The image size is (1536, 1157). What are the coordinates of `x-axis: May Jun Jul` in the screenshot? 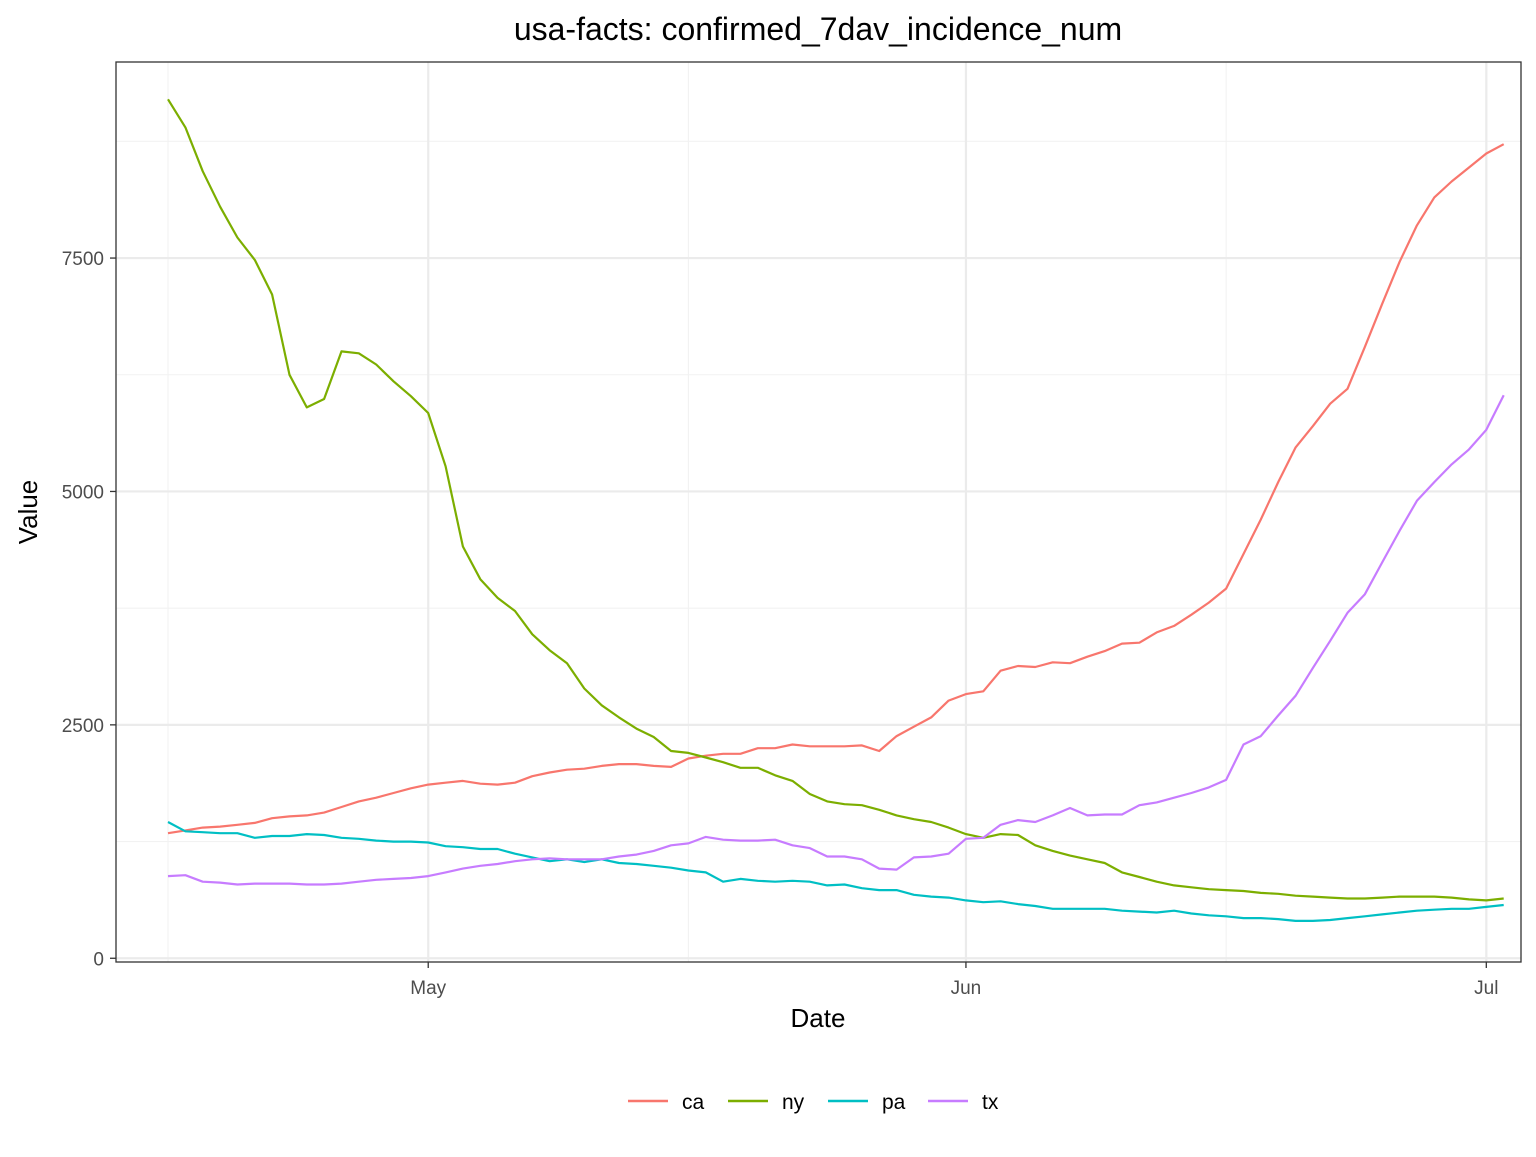 It's located at (954, 980).